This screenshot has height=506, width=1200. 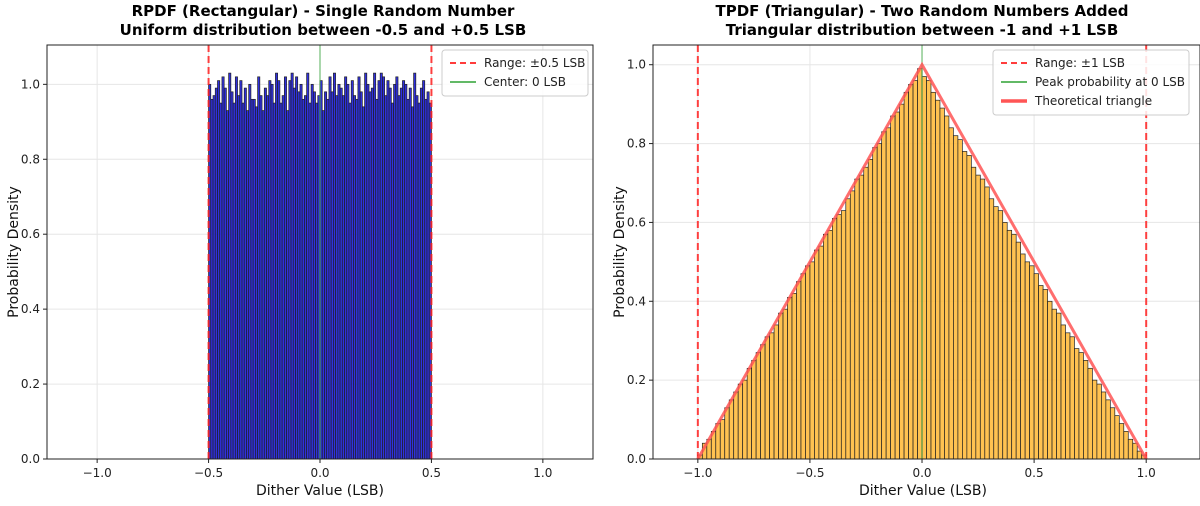 What do you see at coordinates (1093, 101) in the screenshot?
I see `legend-label: Theoretical triangle` at bounding box center [1093, 101].